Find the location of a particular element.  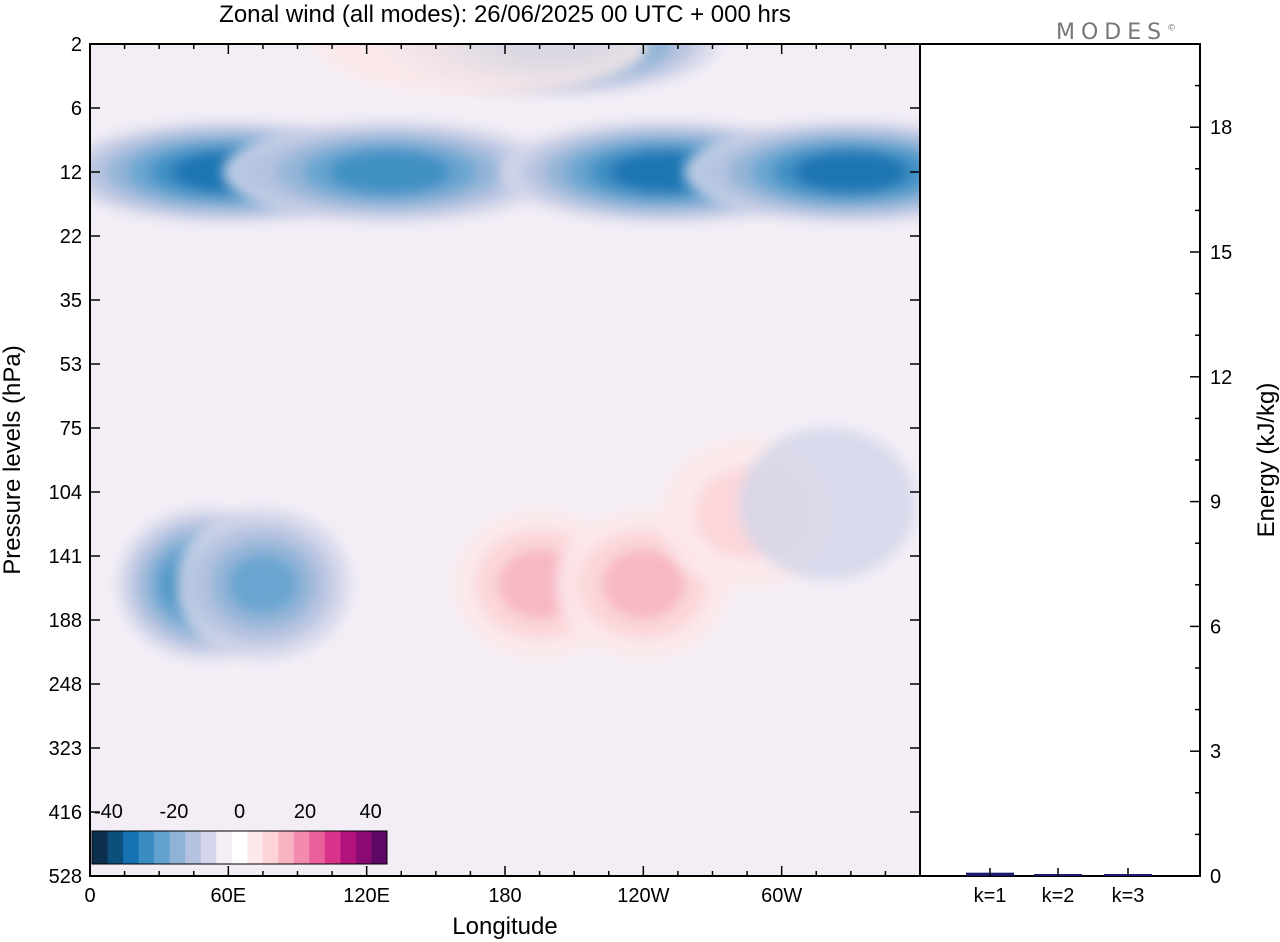

modes-logo: MODES© is located at coordinates (1116, 32).